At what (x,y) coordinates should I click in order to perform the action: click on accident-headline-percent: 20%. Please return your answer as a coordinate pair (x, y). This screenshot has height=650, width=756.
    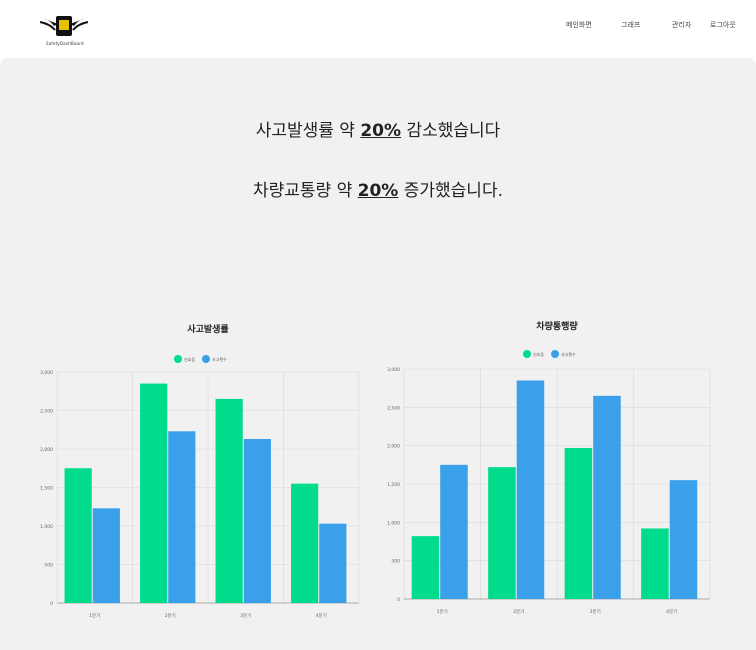
    Looking at the image, I should click on (381, 131).